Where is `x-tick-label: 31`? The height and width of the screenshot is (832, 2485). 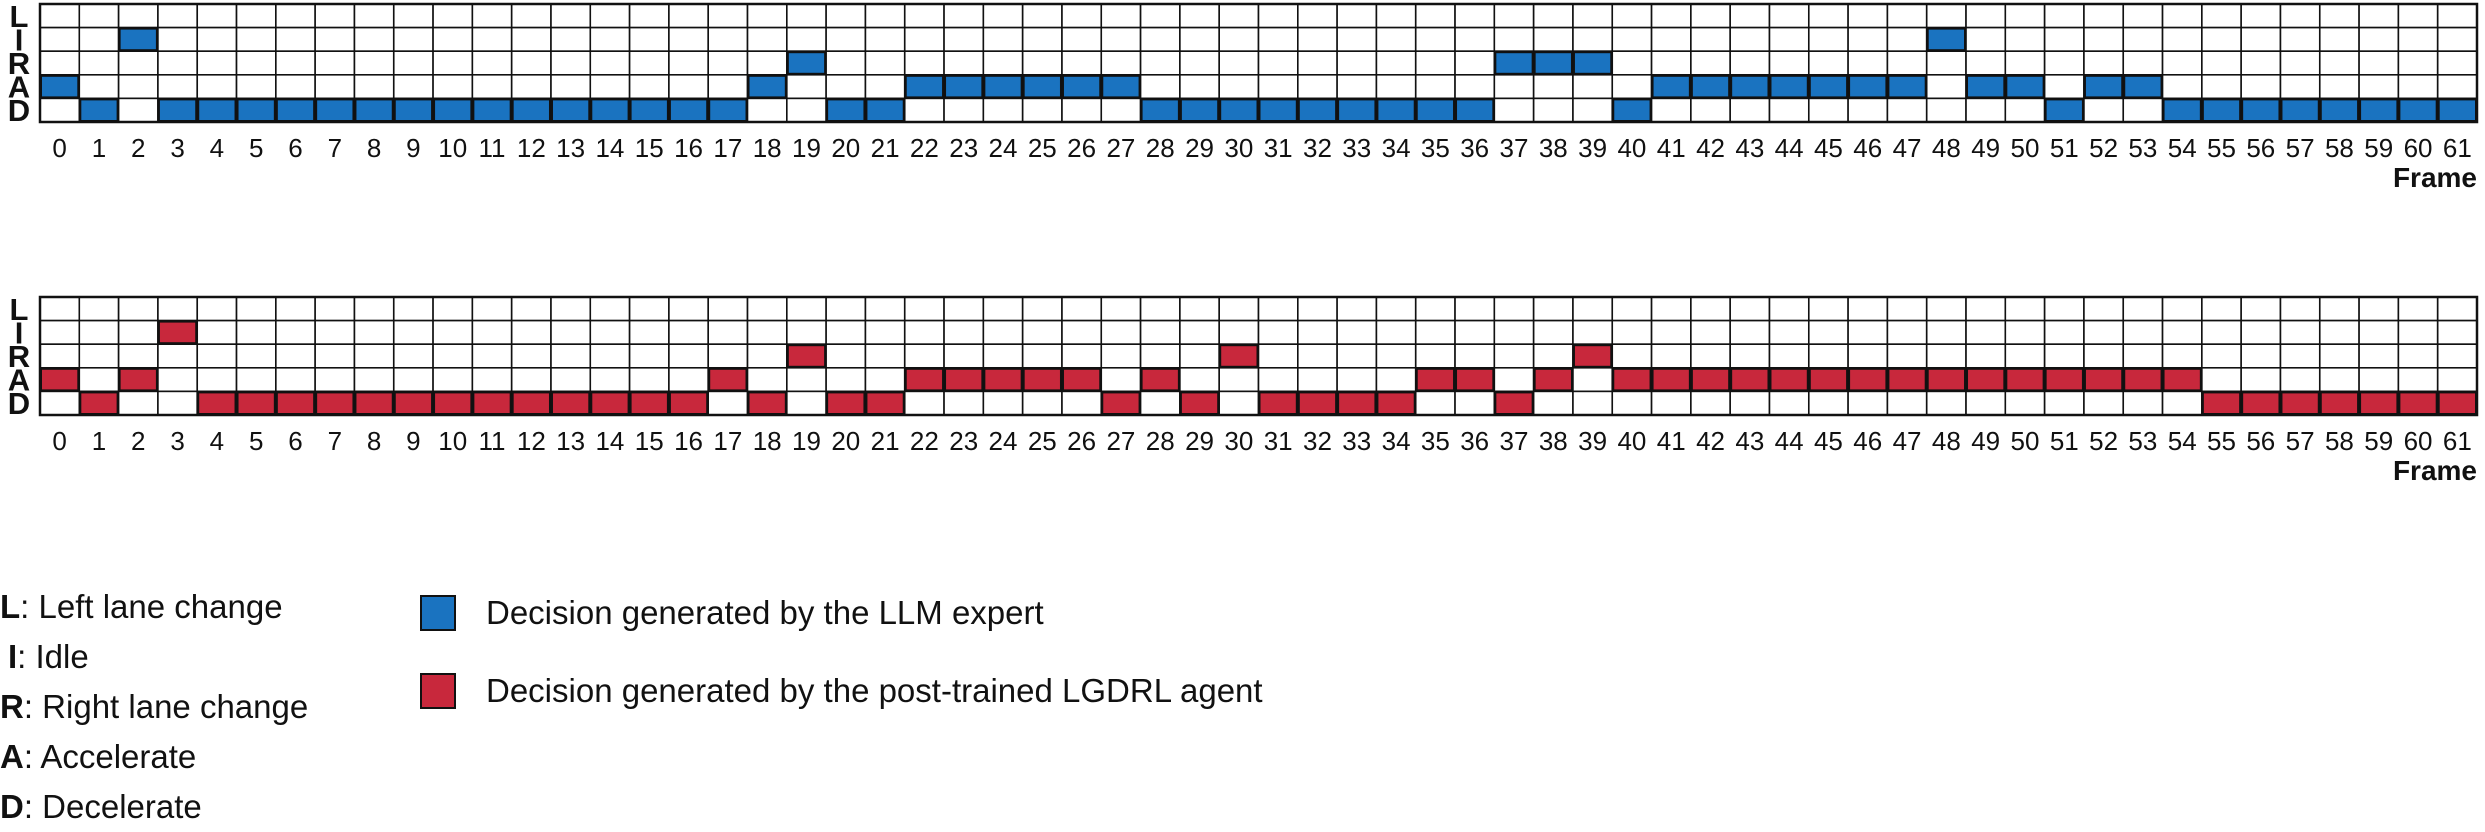
x-tick-label: 31 is located at coordinates (1278, 441).